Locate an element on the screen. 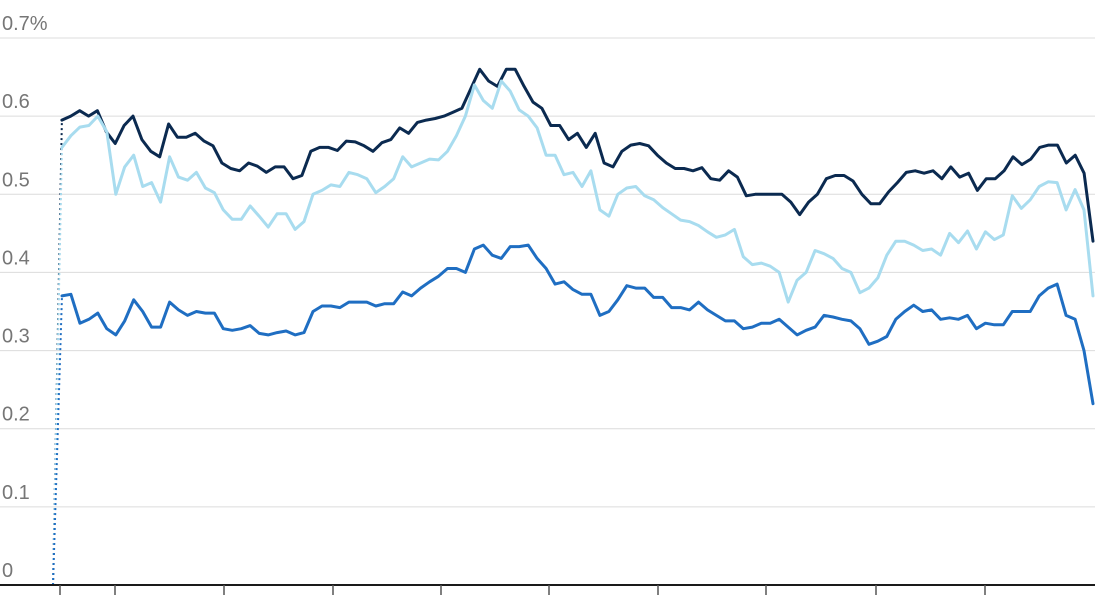  y-tick-label: 0 is located at coordinates (7, 571).